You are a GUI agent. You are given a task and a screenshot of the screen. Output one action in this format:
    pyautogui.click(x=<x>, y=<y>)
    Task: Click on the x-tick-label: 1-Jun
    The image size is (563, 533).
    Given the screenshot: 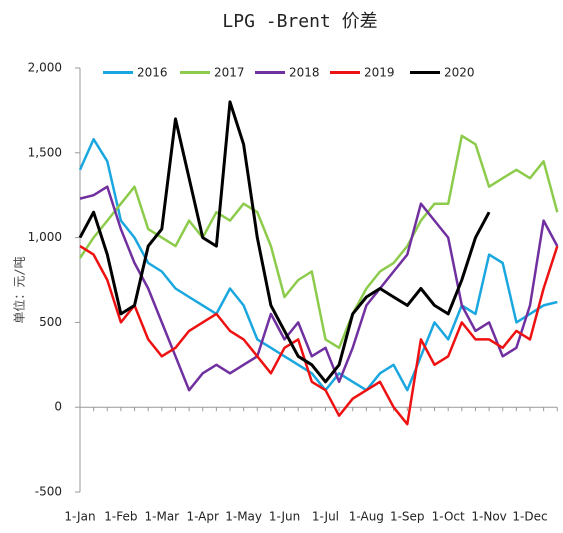 What is the action you would take?
    pyautogui.click(x=284, y=517)
    